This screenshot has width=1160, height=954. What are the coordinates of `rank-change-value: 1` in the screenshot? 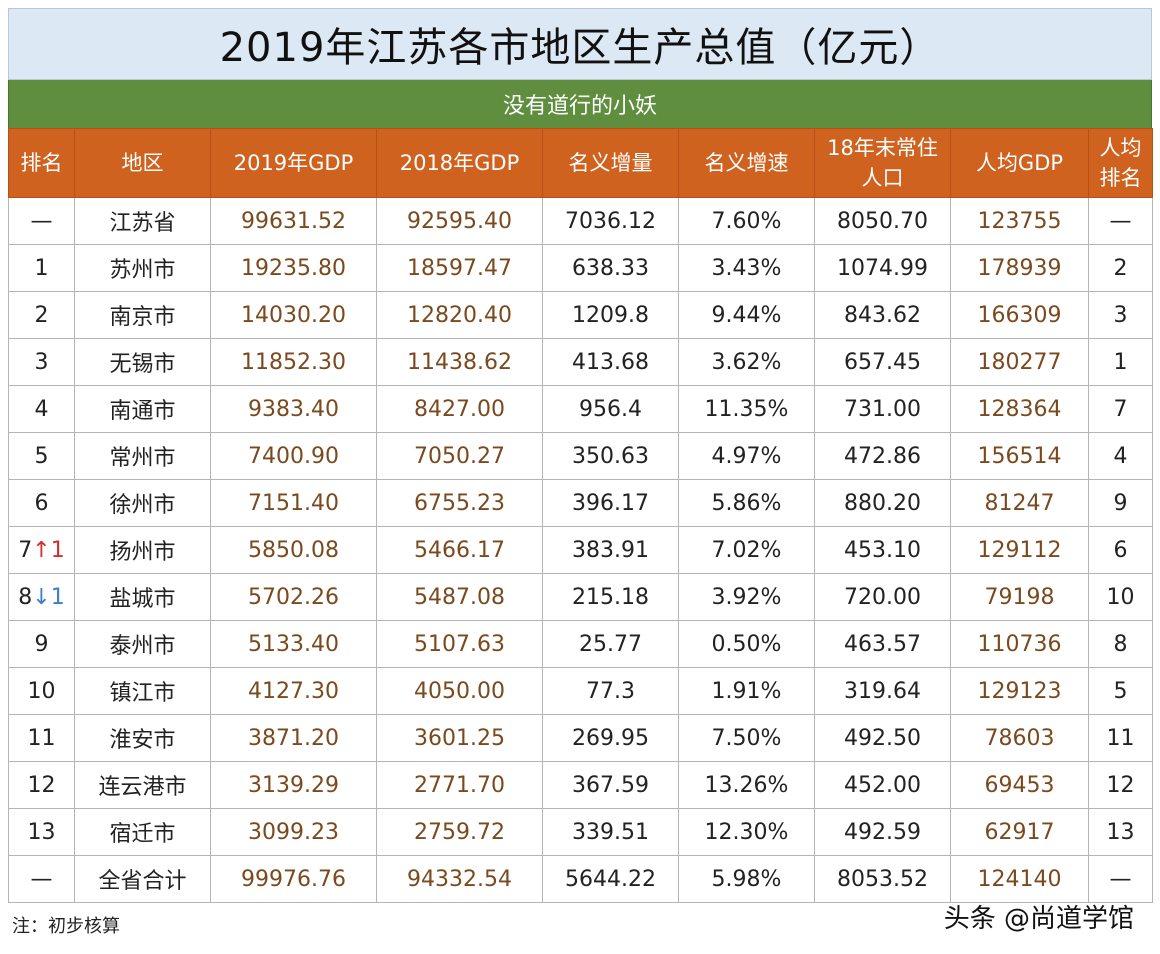 It's located at (57, 550).